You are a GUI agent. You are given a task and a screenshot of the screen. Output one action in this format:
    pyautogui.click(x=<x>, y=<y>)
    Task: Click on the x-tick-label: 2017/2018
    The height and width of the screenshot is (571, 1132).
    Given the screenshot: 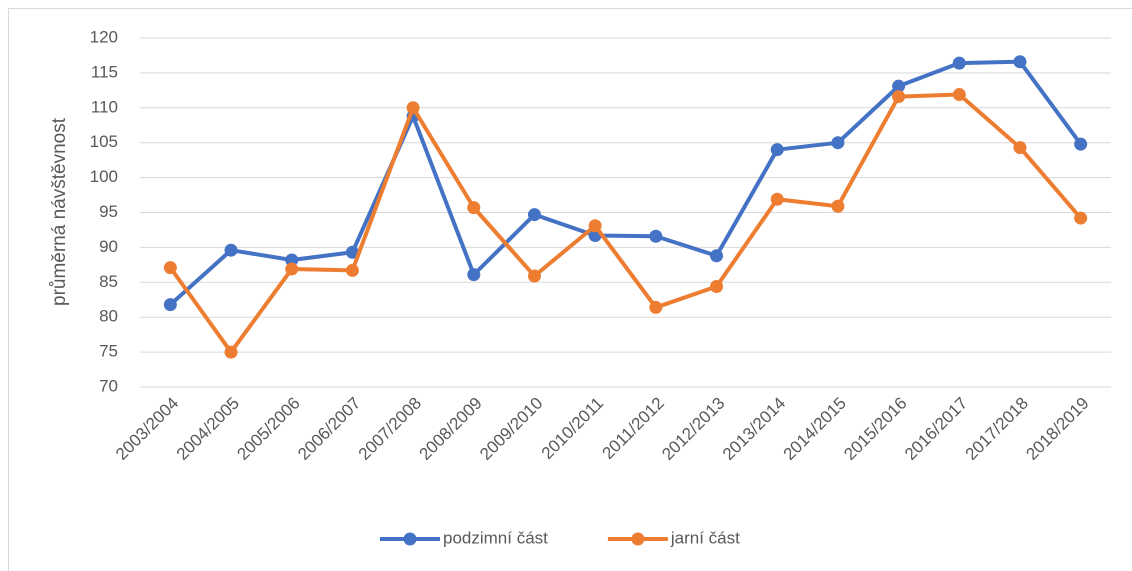 What is the action you would take?
    pyautogui.click(x=997, y=429)
    